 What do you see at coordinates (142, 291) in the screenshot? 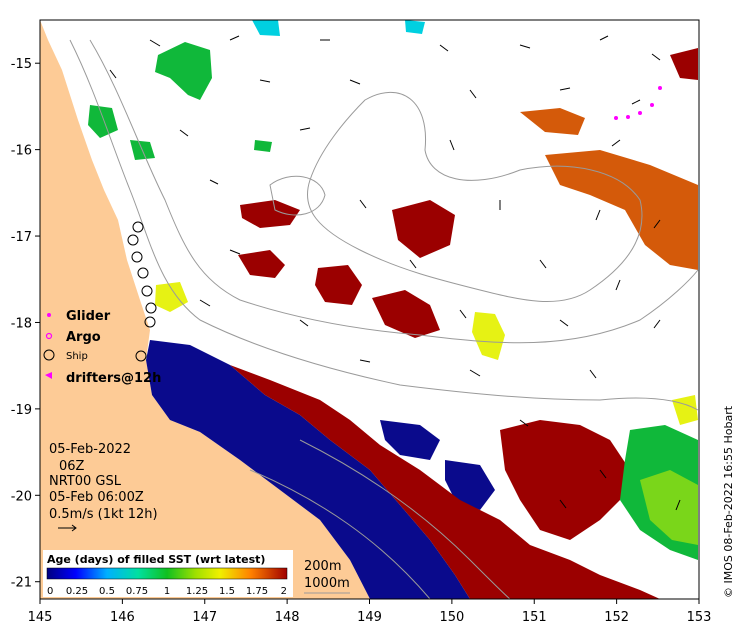
I see `ship-track` at bounding box center [142, 291].